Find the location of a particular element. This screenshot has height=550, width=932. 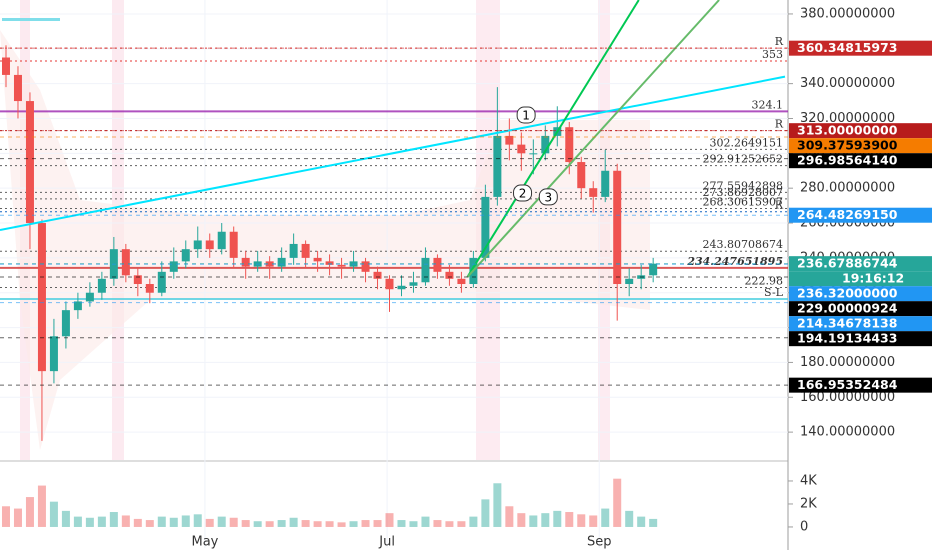

price-tag-label: 236.32000000 is located at coordinates (847, 293).